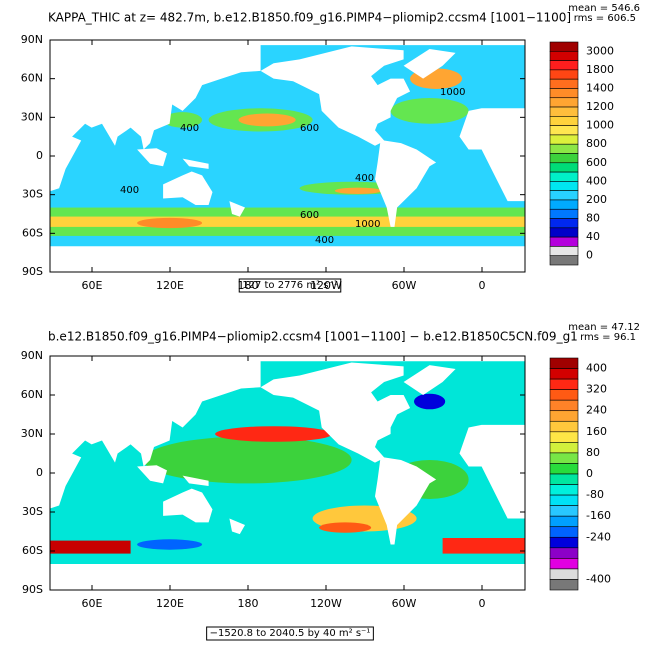 This screenshot has width=647, height=647. Describe the element at coordinates (600, 50) in the screenshot. I see `colorbar-label: 3000` at that location.